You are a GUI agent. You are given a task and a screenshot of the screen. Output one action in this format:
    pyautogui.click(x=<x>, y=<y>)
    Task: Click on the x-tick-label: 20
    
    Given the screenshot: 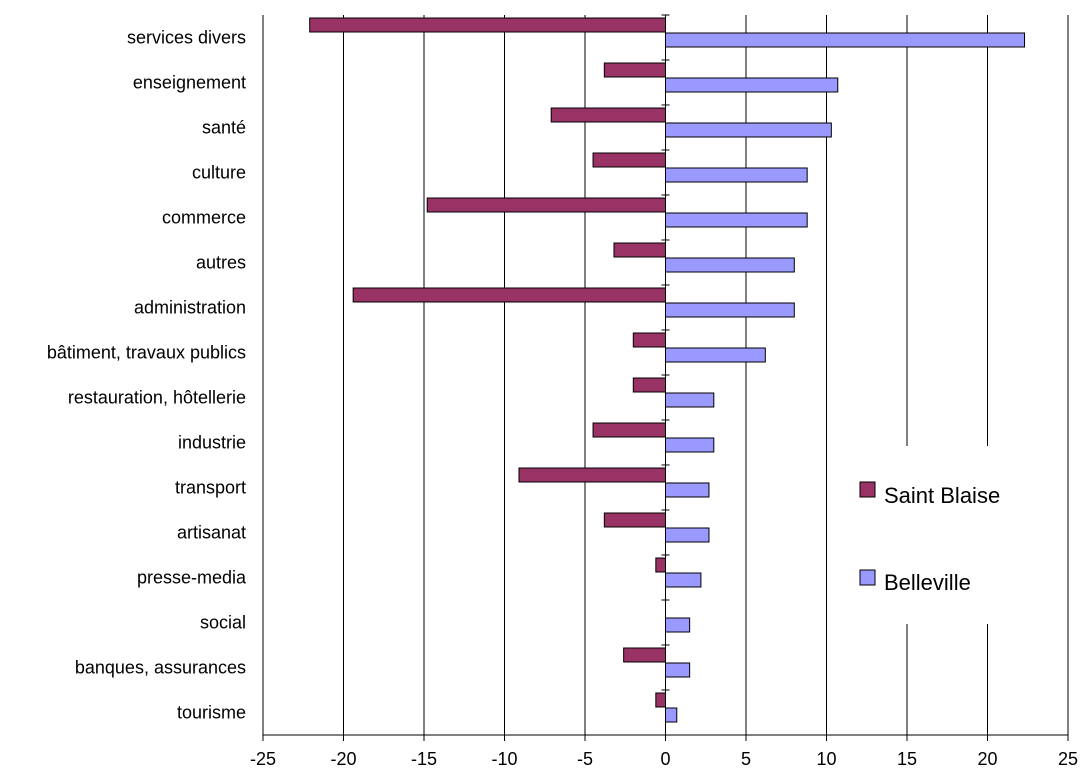 What is the action you would take?
    pyautogui.click(x=987, y=759)
    